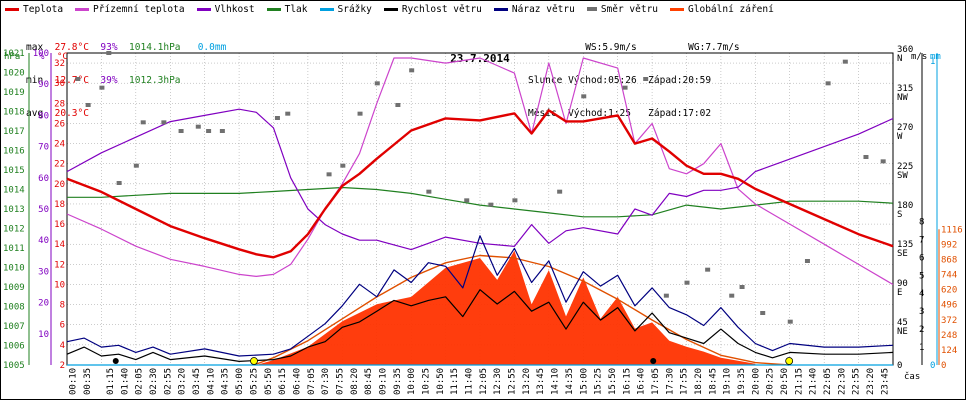  Describe the element at coordinates (43, 9) in the screenshot. I see `legend-label: Teplota` at that location.